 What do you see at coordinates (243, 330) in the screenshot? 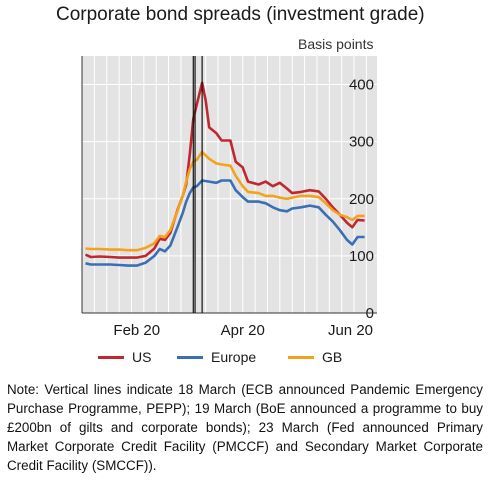
I see `x-tick-label-1: Apr 20` at bounding box center [243, 330].